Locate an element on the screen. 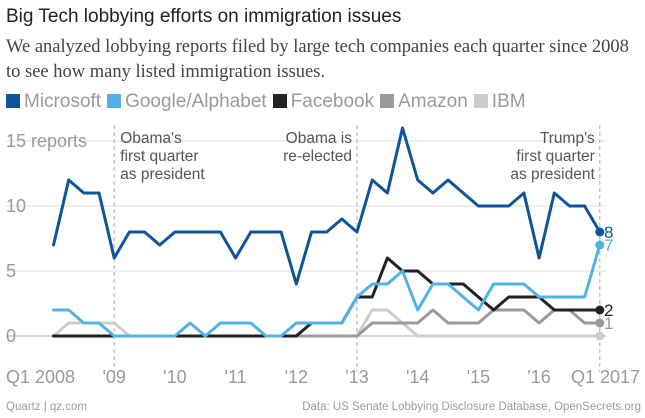 Image resolution: width=645 pixels, height=418 pixels. legend-item-facebook: Facebook is located at coordinates (323, 102).